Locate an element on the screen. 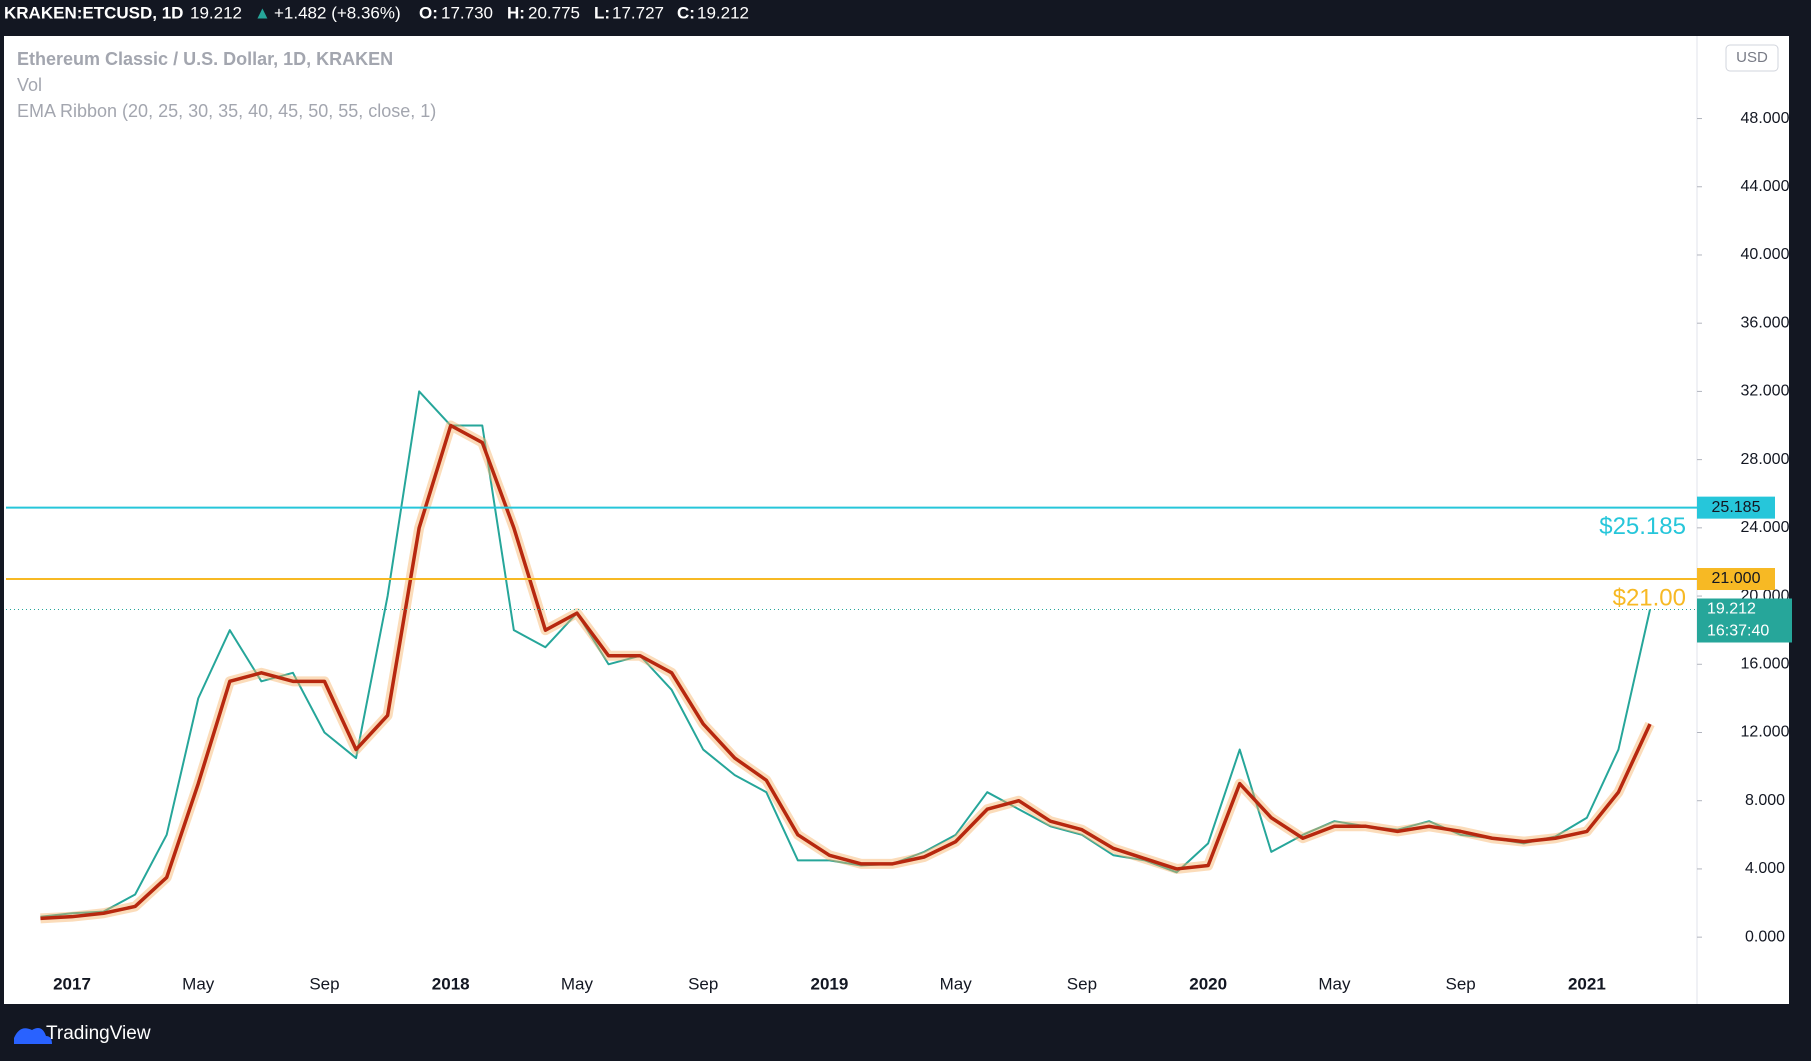  y-tick-label: 8.000 is located at coordinates (1765, 800).